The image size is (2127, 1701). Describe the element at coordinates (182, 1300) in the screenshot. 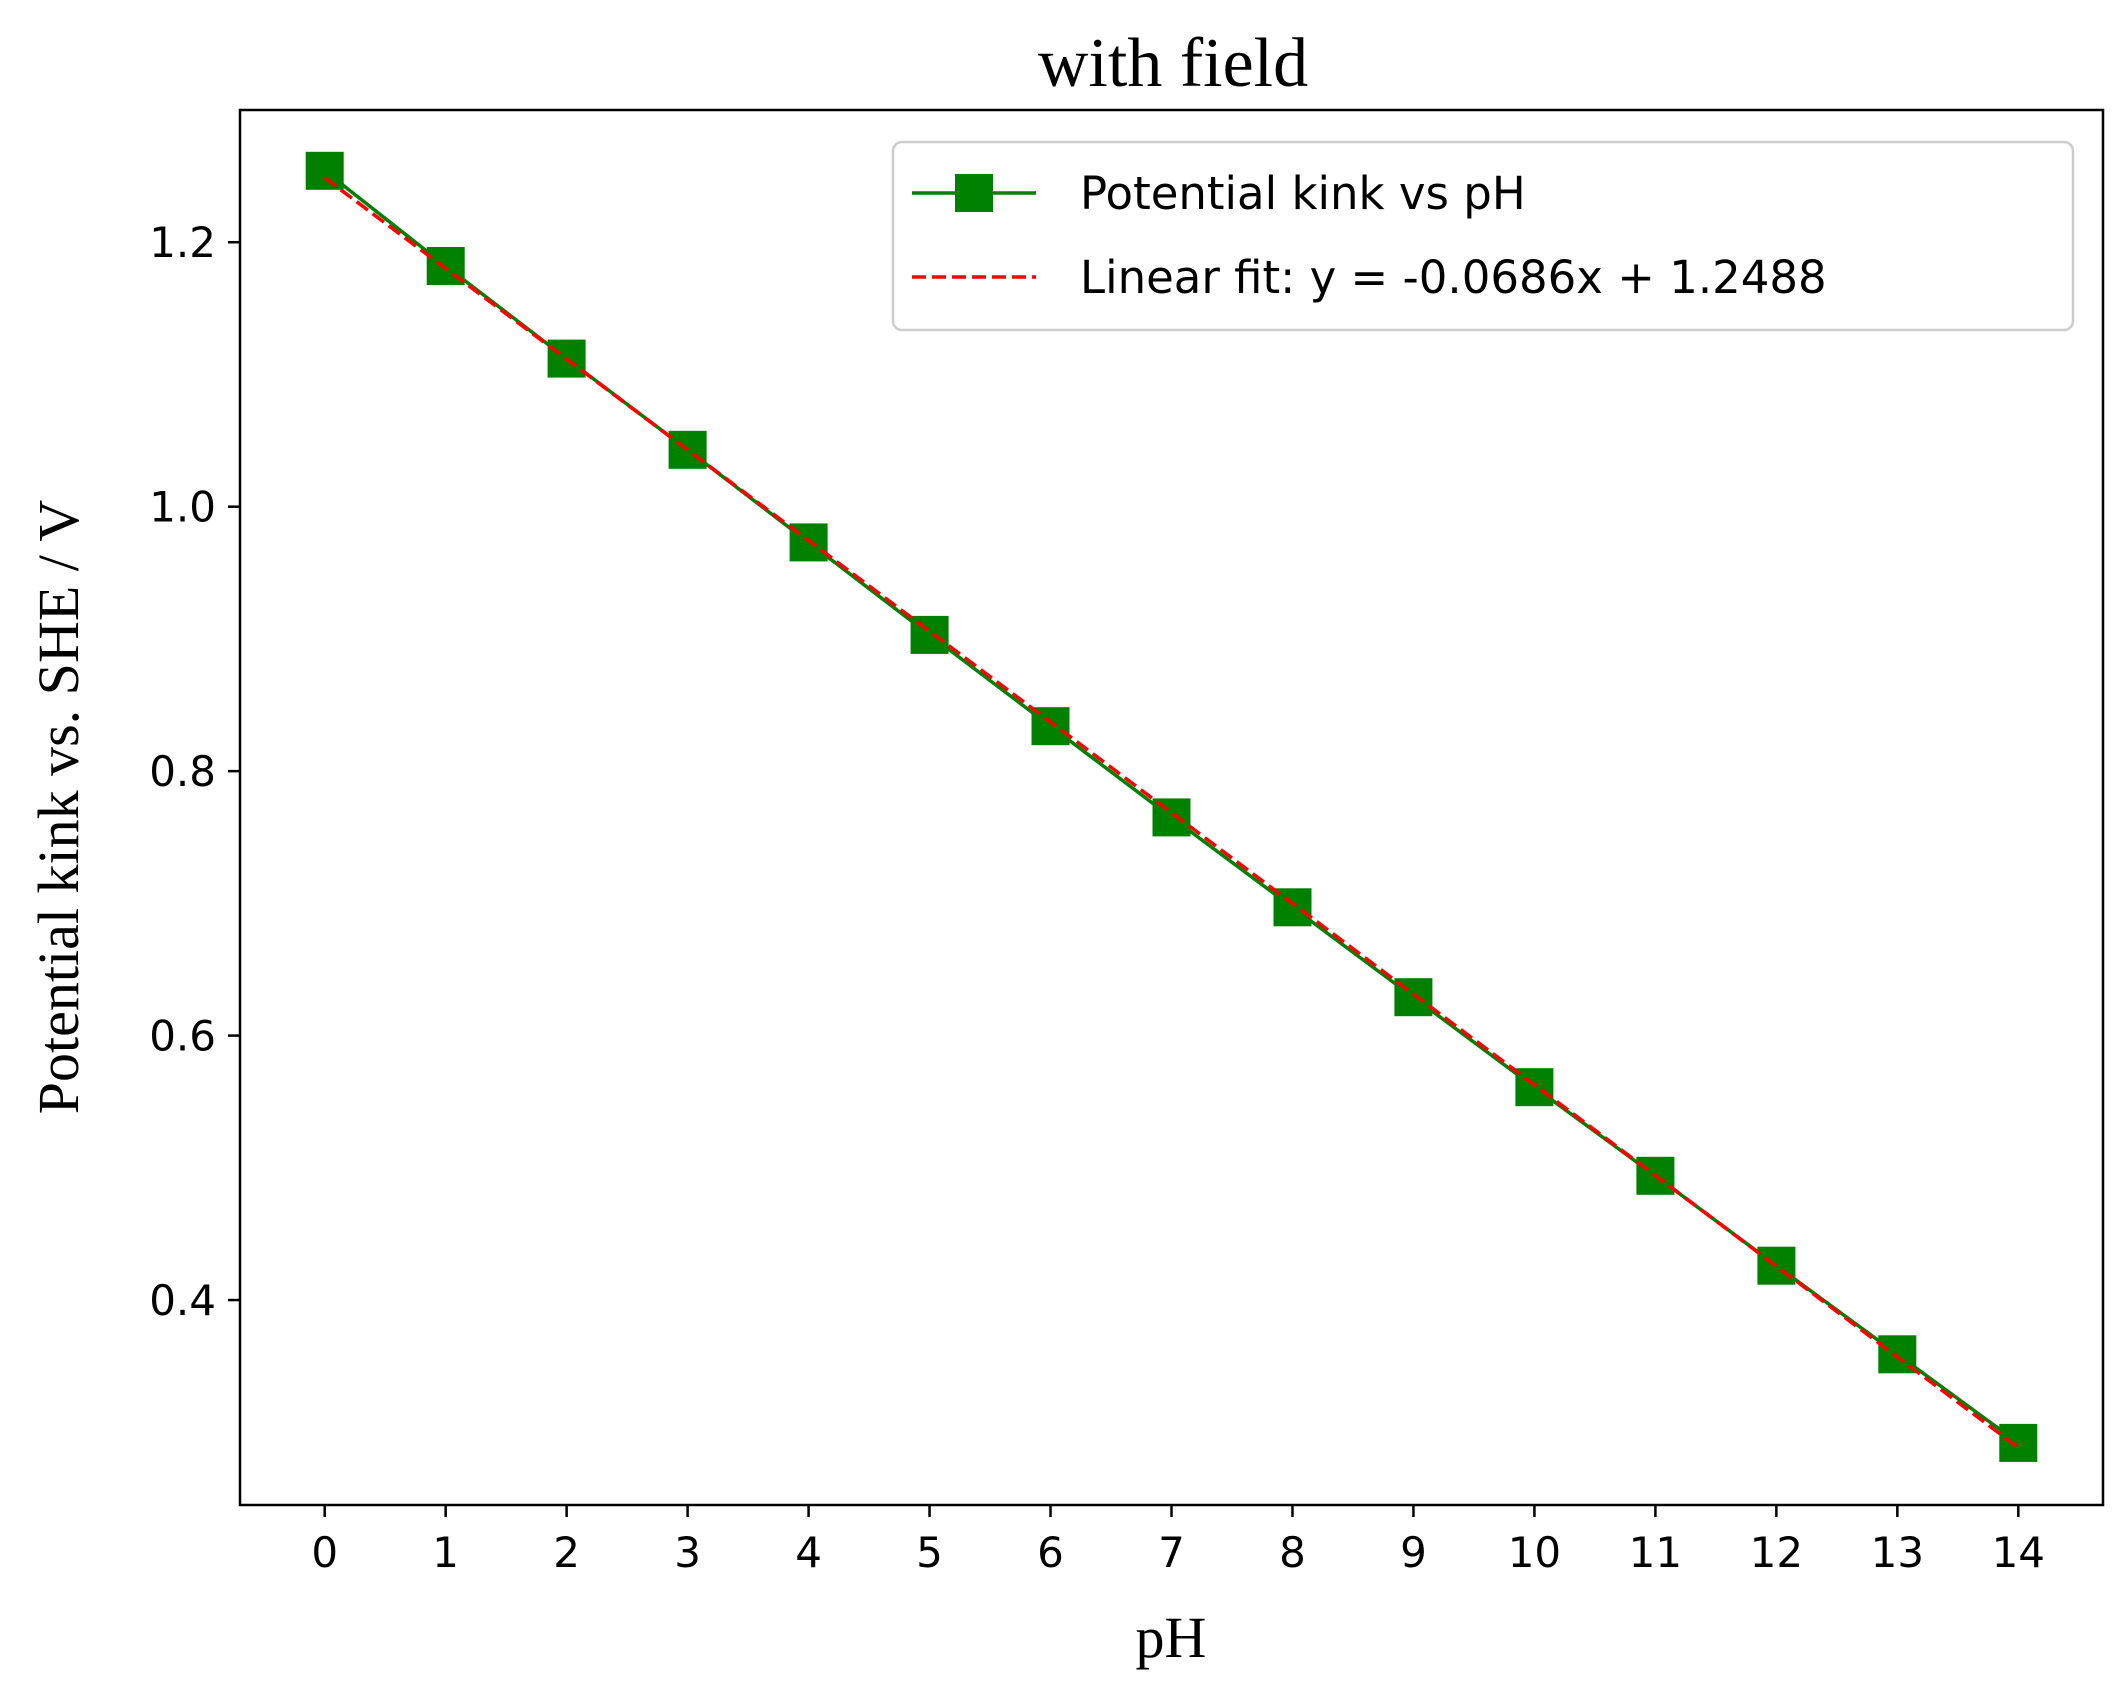

I see `y-tick-label-0.4: 0.4` at that location.